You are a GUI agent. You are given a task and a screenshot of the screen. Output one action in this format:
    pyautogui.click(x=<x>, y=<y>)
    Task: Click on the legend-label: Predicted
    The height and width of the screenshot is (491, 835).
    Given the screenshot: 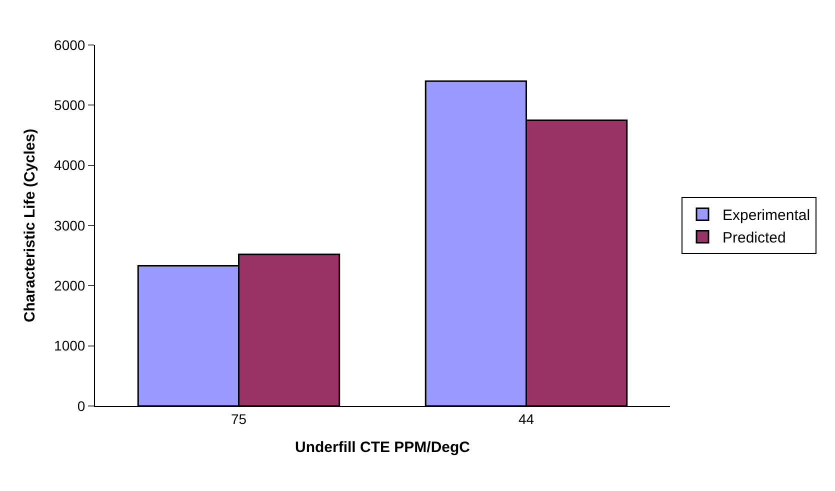 What is the action you would take?
    pyautogui.click(x=754, y=238)
    